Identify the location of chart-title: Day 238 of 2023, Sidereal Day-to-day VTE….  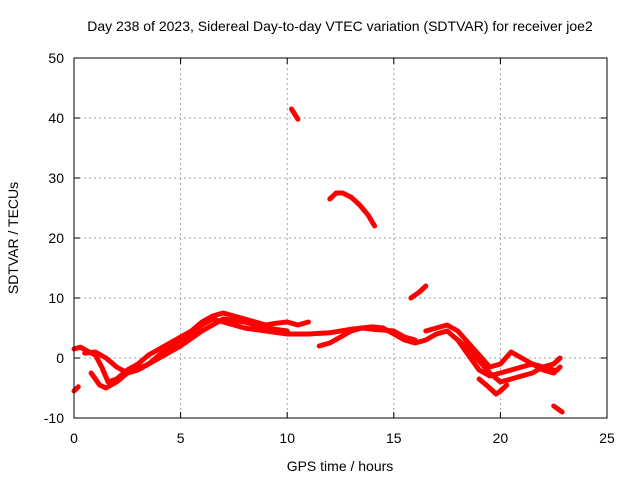
(340, 26).